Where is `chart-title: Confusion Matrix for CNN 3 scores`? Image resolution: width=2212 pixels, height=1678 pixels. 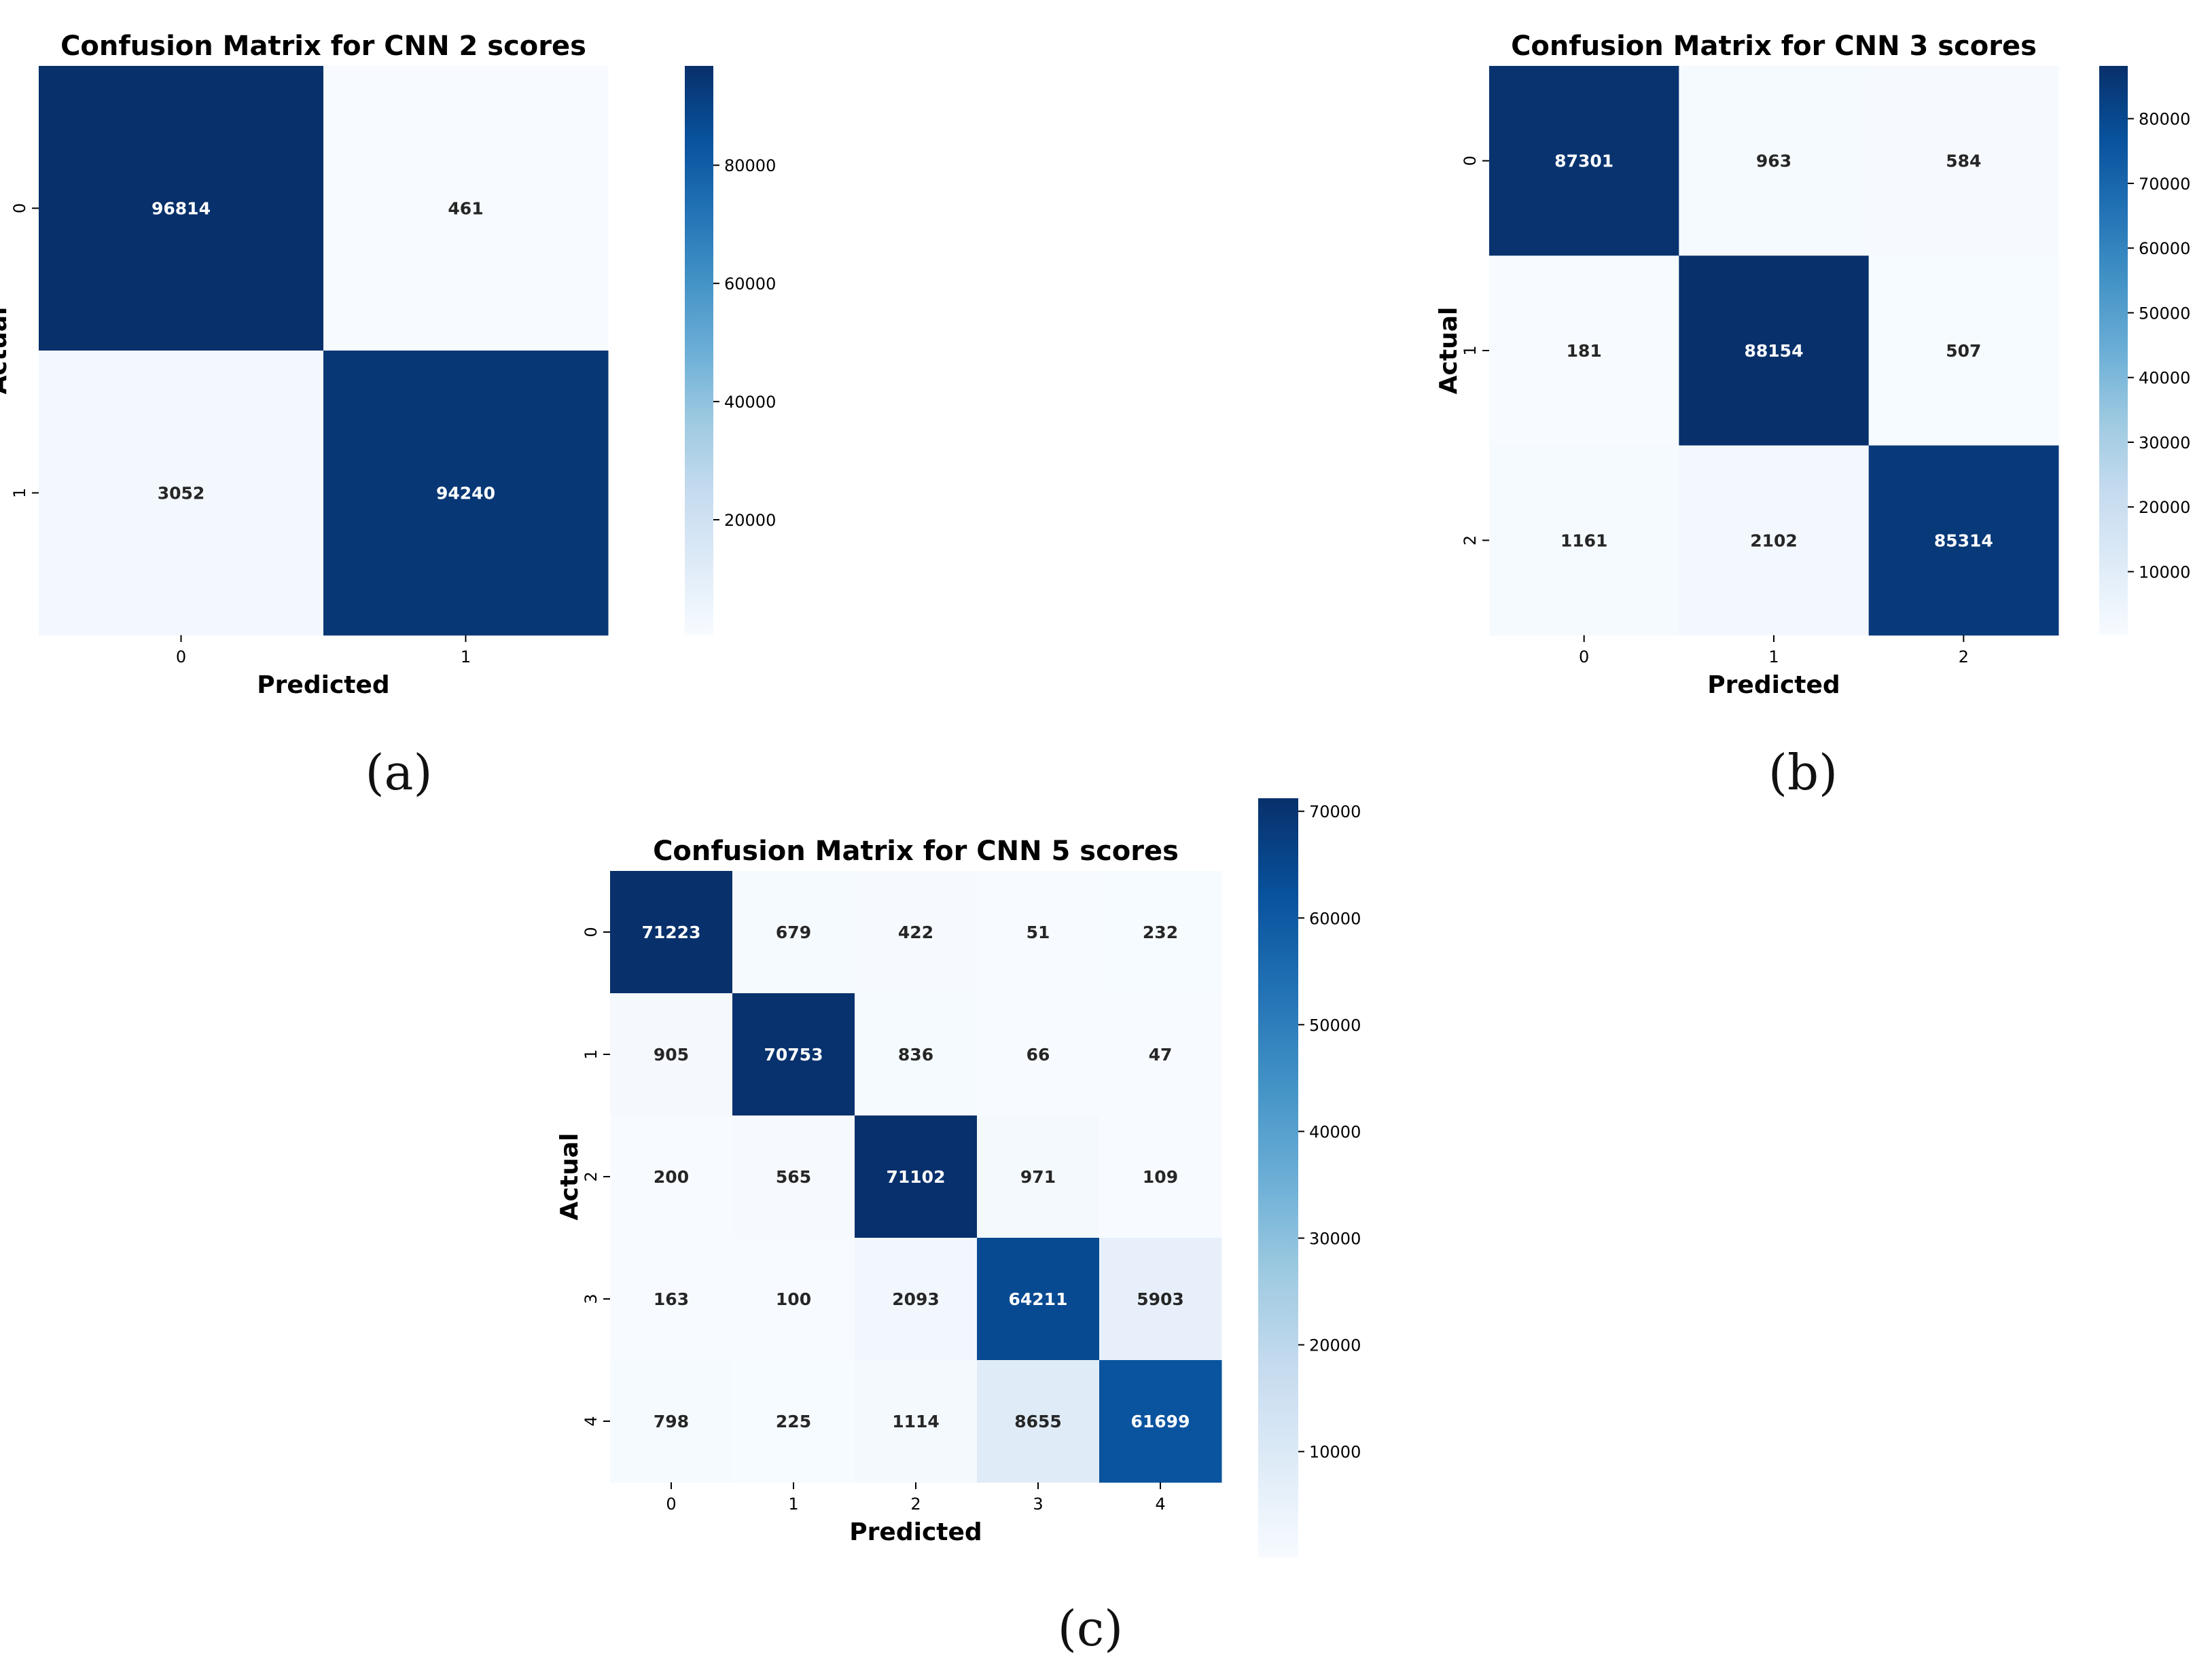 chart-title: Confusion Matrix for CNN 3 scores is located at coordinates (1774, 47).